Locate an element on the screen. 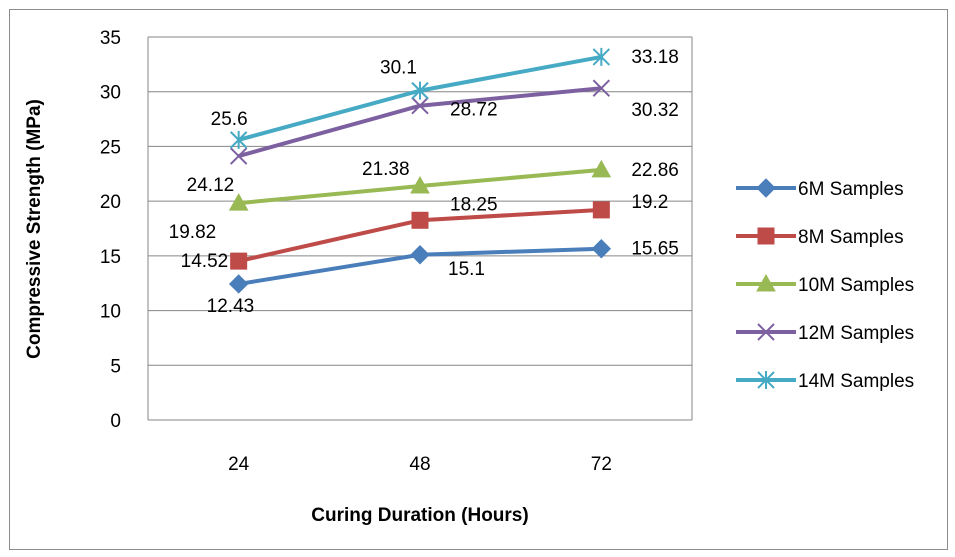  legend-item: 10M Samples is located at coordinates (825, 284).